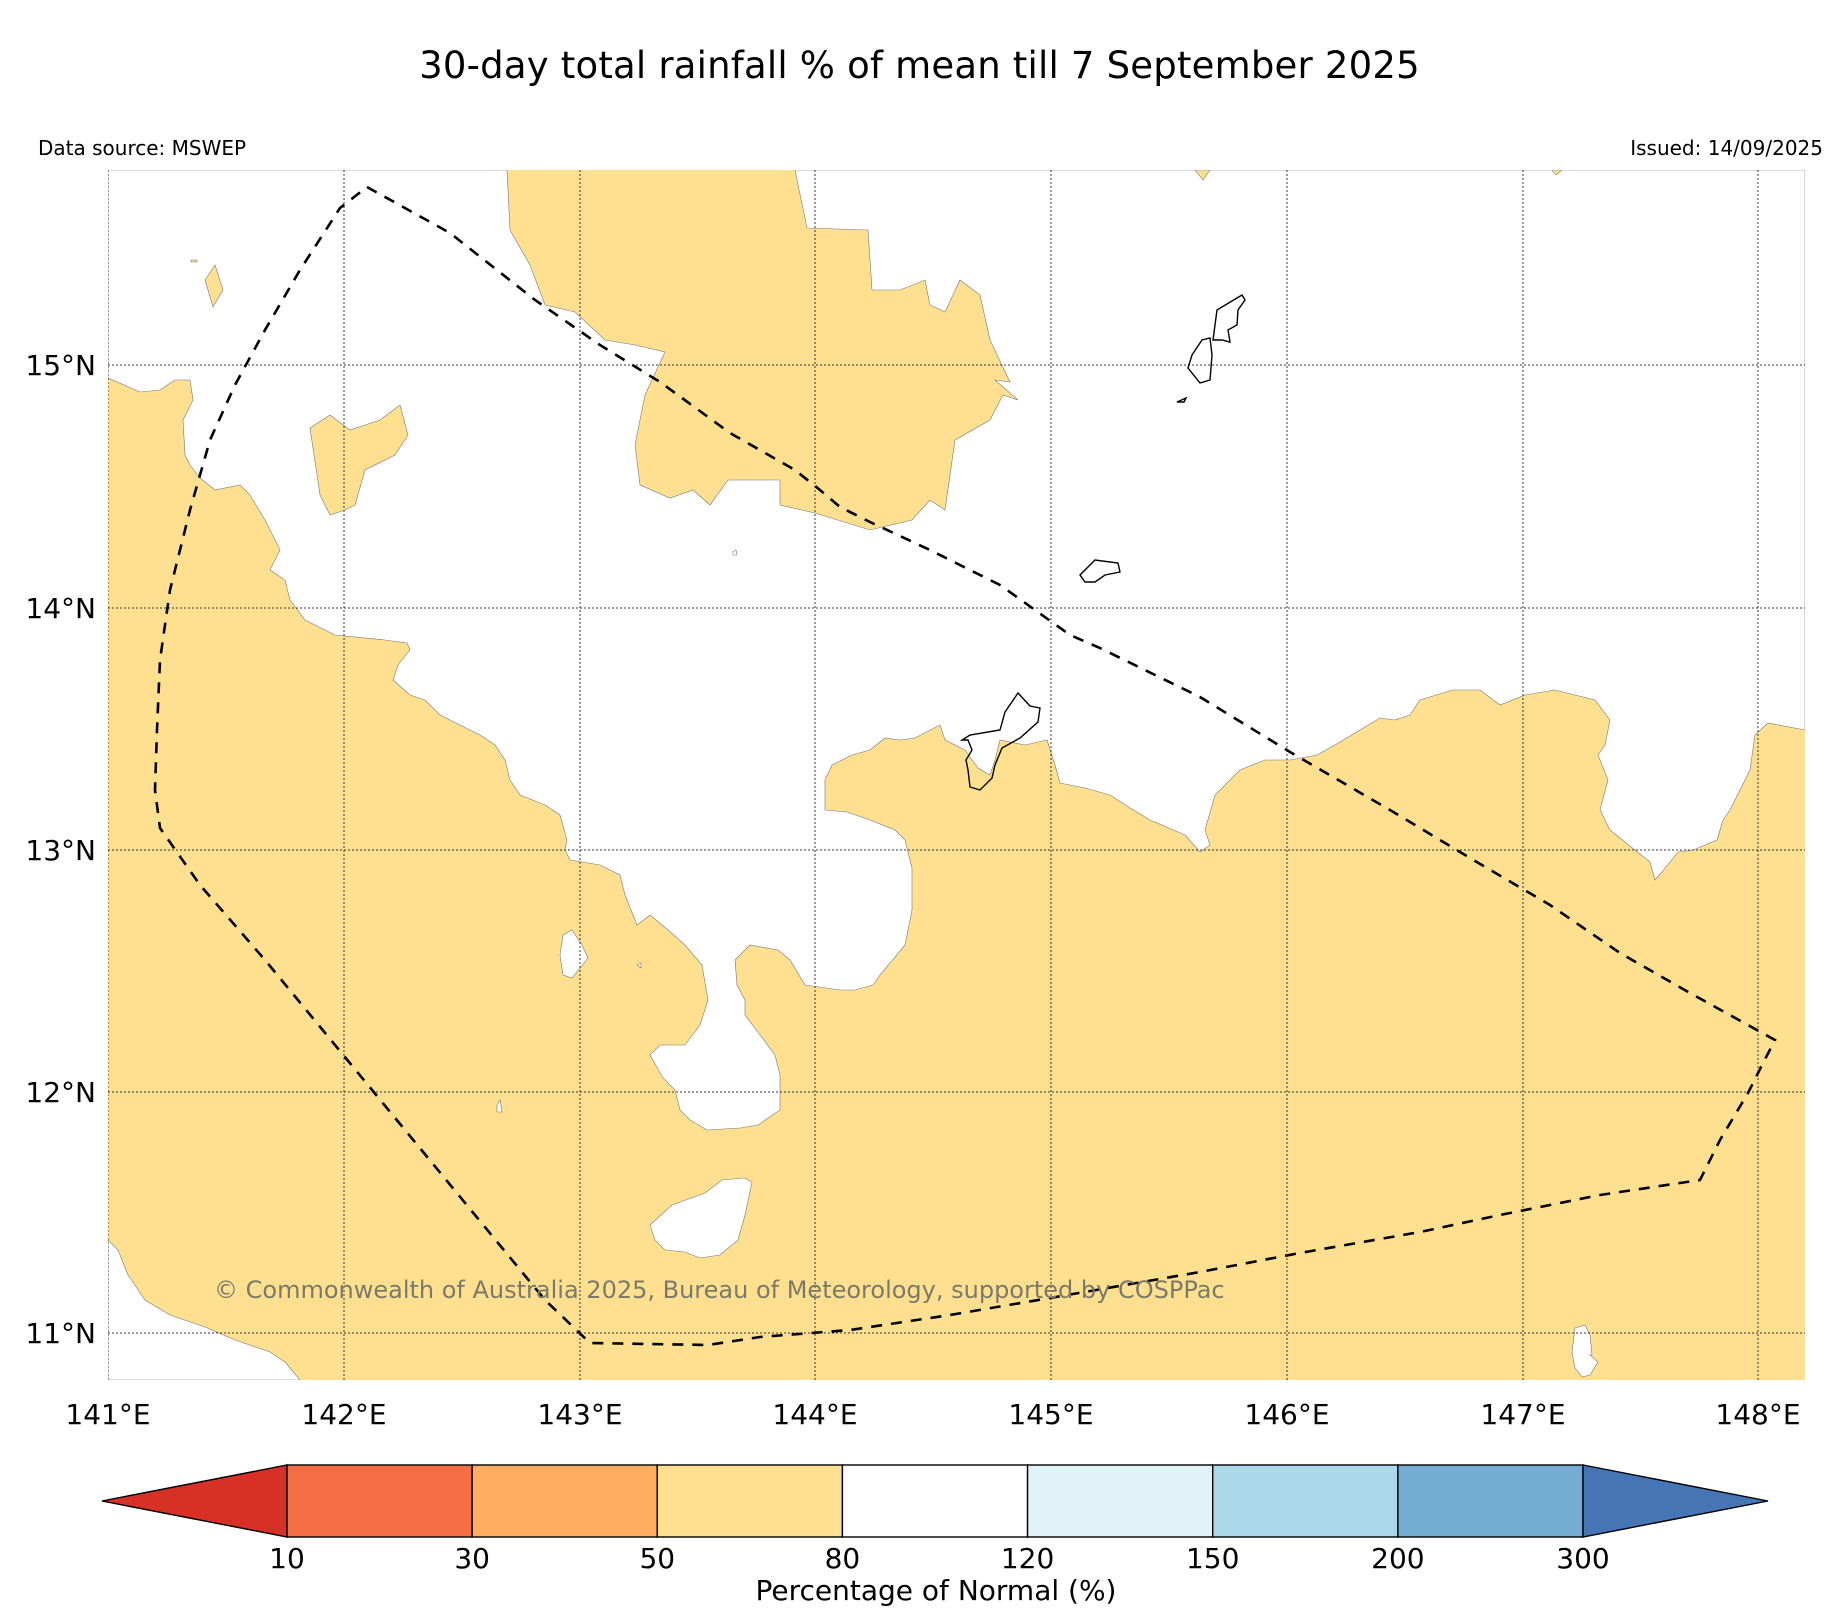  What do you see at coordinates (1200, 360) in the screenshot?
I see `tinian-island` at bounding box center [1200, 360].